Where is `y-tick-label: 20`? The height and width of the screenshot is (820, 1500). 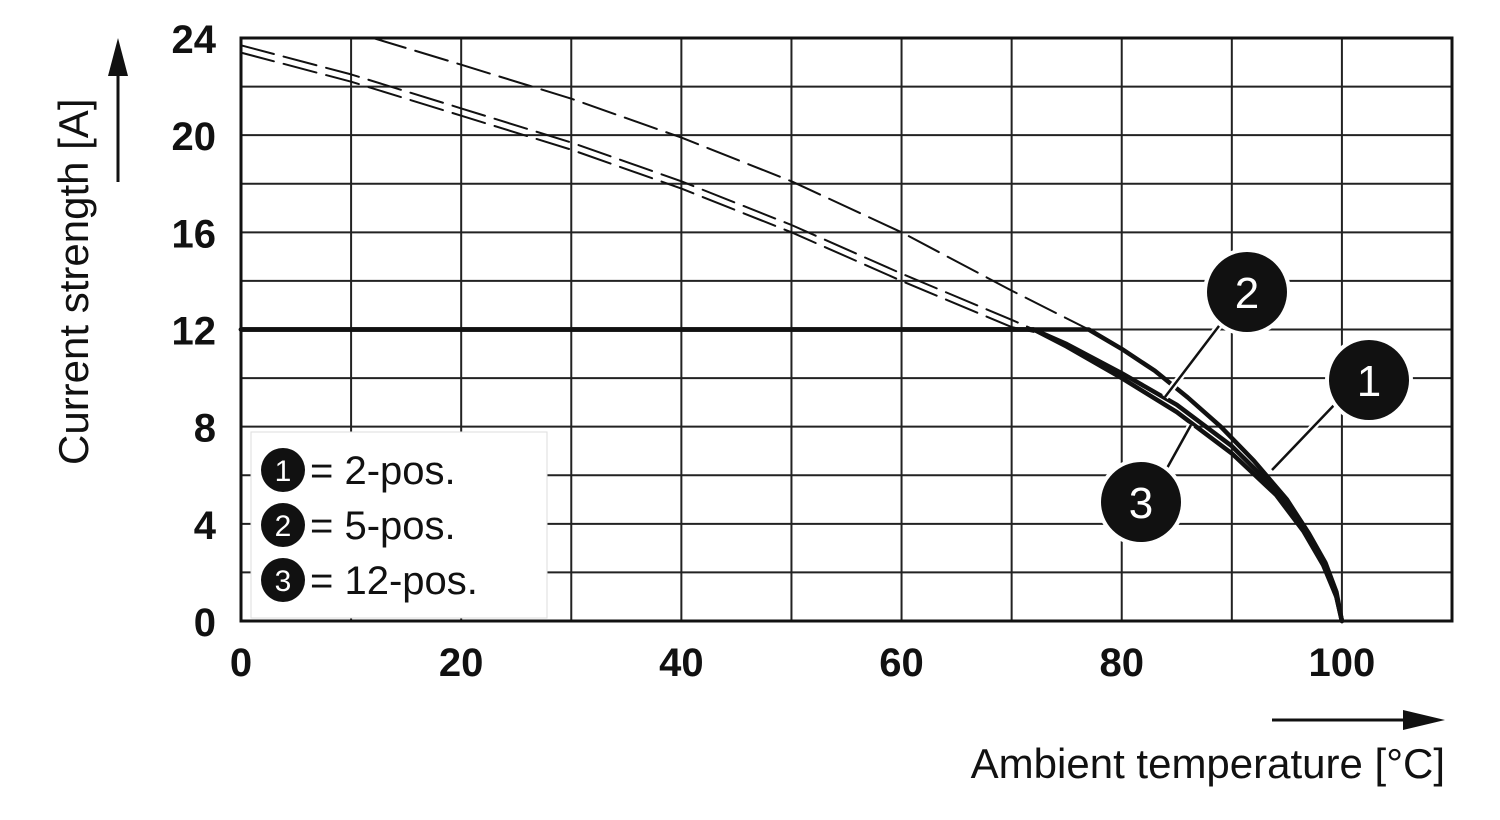 y-tick-label: 20 is located at coordinates (194, 137).